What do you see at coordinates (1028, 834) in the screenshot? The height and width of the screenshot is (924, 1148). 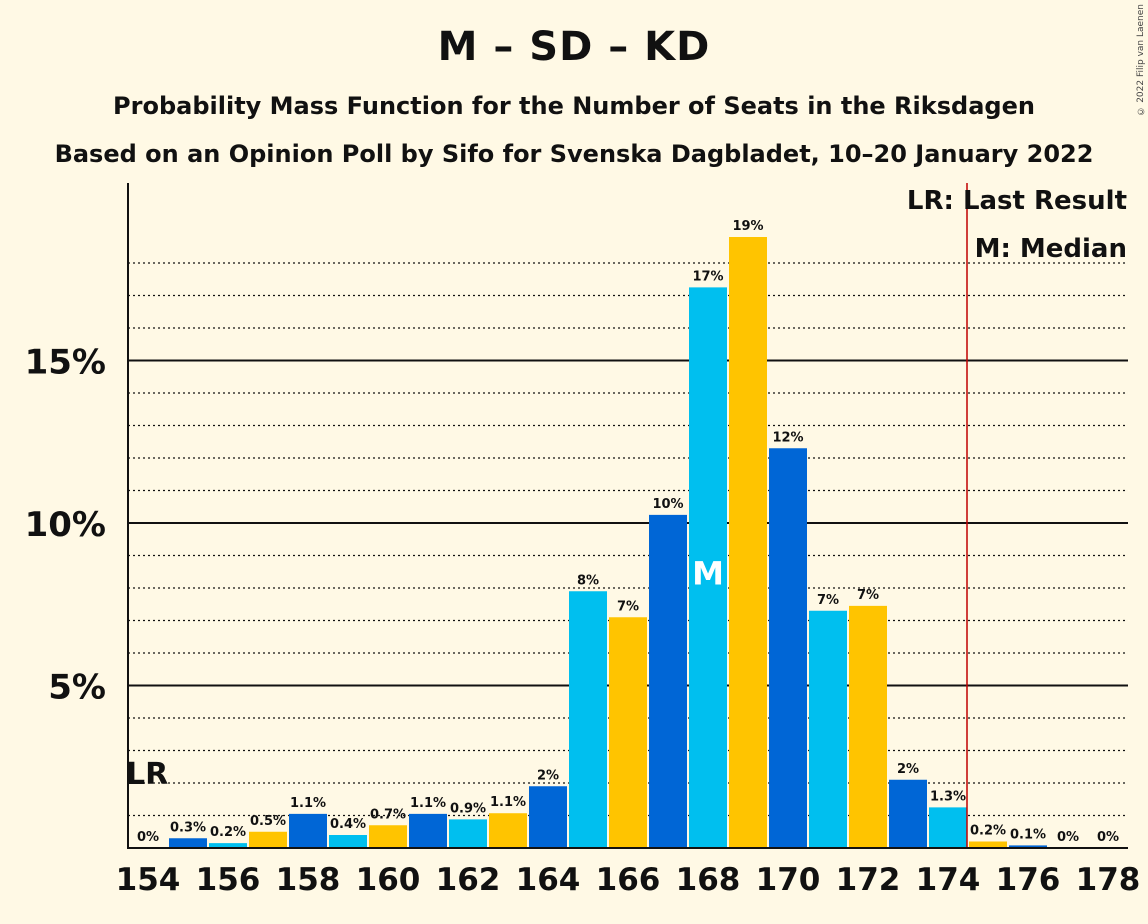 I see `data-label: 0.1%` at bounding box center [1028, 834].